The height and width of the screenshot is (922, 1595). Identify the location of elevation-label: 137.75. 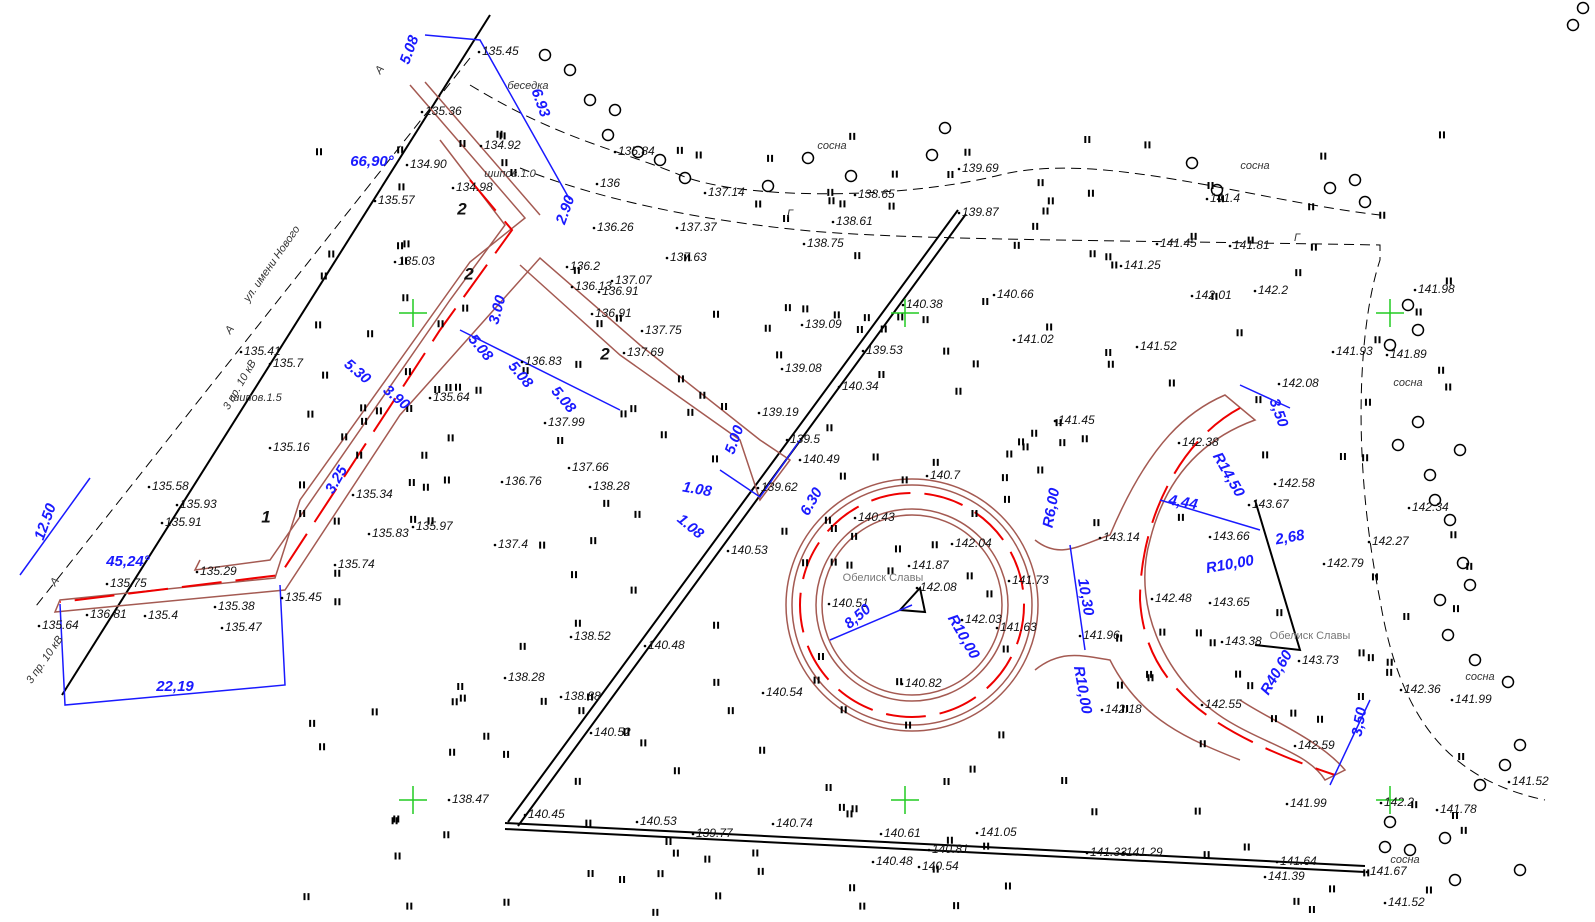
(663, 330).